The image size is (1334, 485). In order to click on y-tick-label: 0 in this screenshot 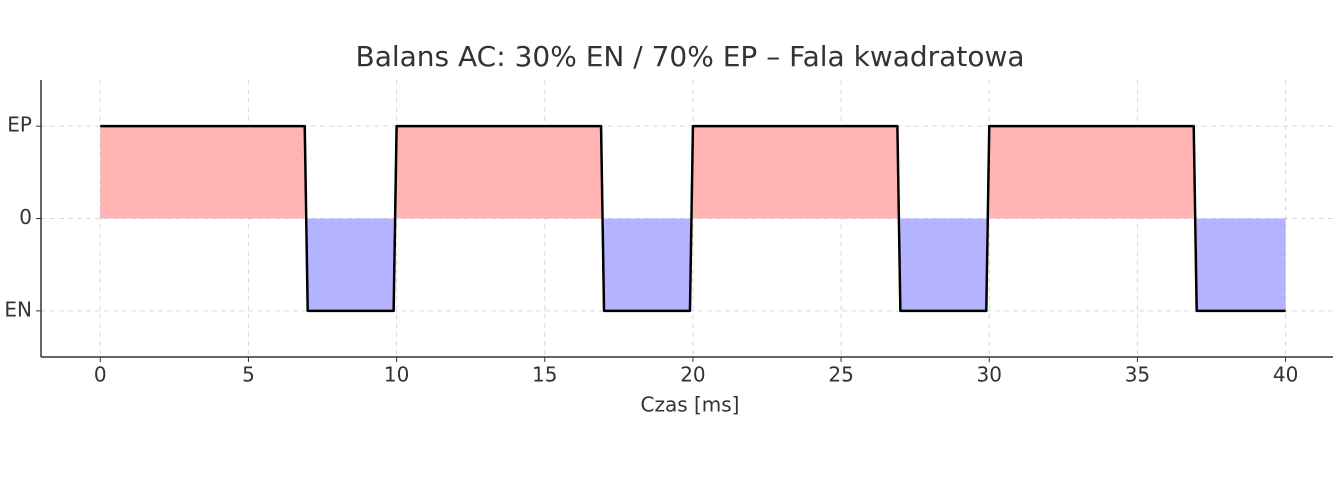, I will do `click(25, 217)`.